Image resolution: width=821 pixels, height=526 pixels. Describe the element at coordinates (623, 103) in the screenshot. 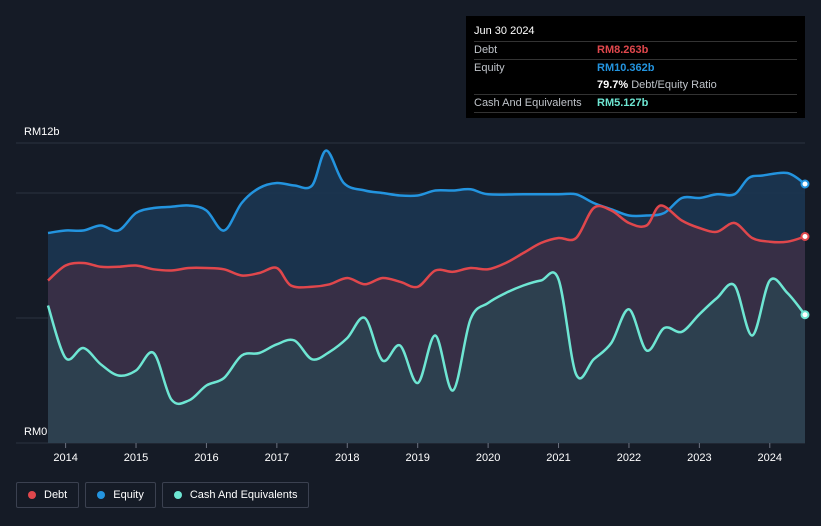

I see `tooltip-cash-value: RM5.127b` at that location.